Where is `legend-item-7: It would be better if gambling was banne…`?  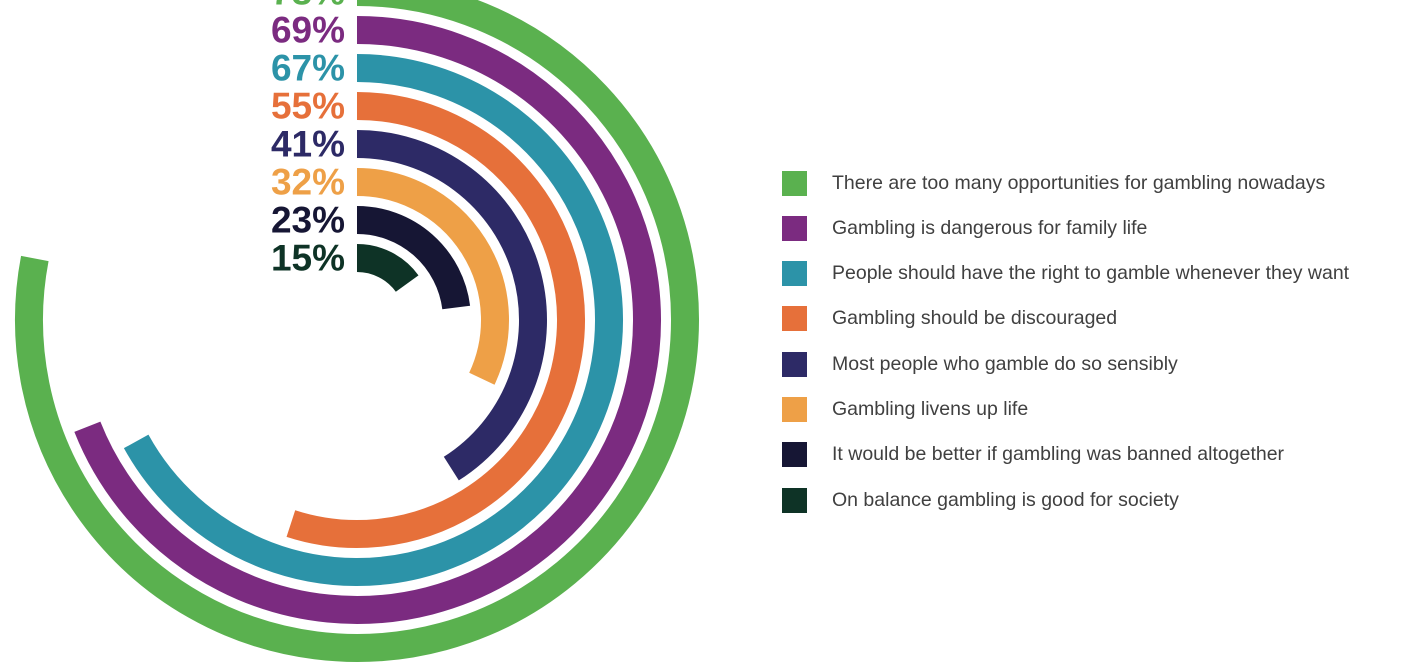 legend-item-7: It would be better if gambling was banne… is located at coordinates (1065, 455).